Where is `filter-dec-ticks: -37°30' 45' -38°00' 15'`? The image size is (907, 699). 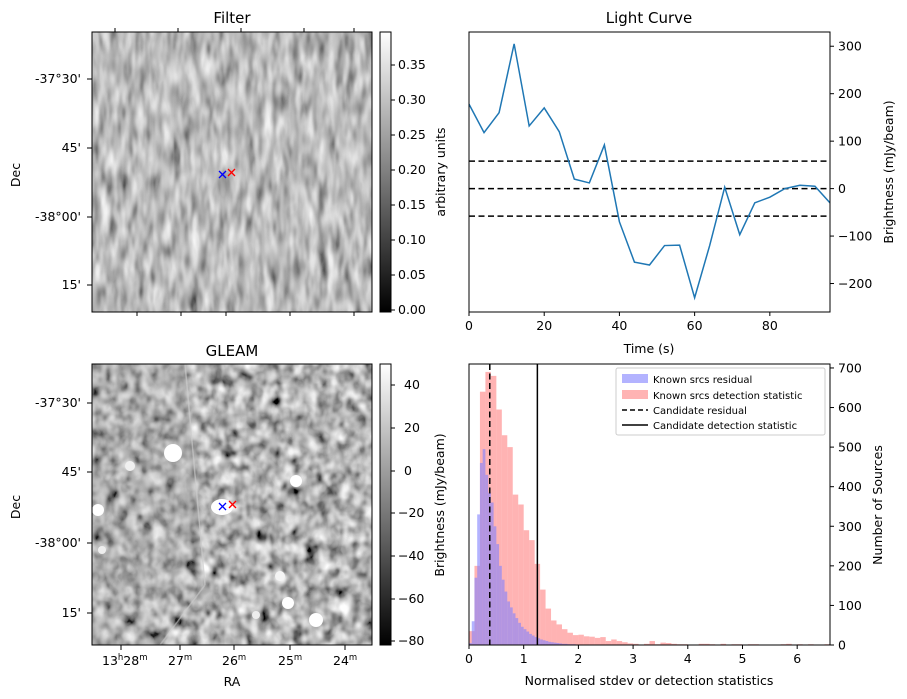
filter-dec-ticks: -37°30' 45' -38°00' 15' is located at coordinates (58, 181).